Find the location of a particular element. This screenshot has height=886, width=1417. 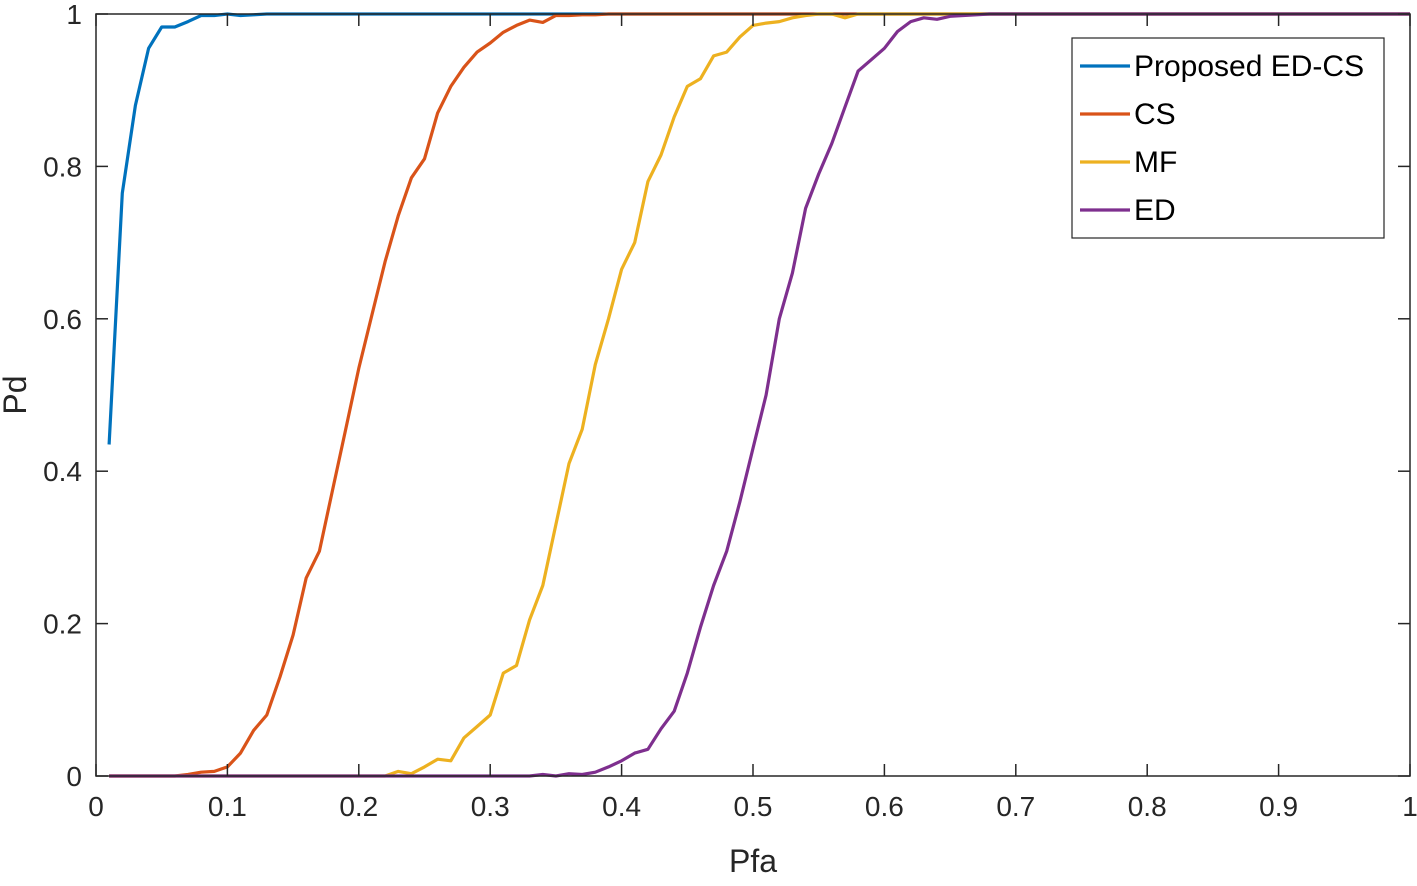

x-tick-label: 1 is located at coordinates (1409, 806).